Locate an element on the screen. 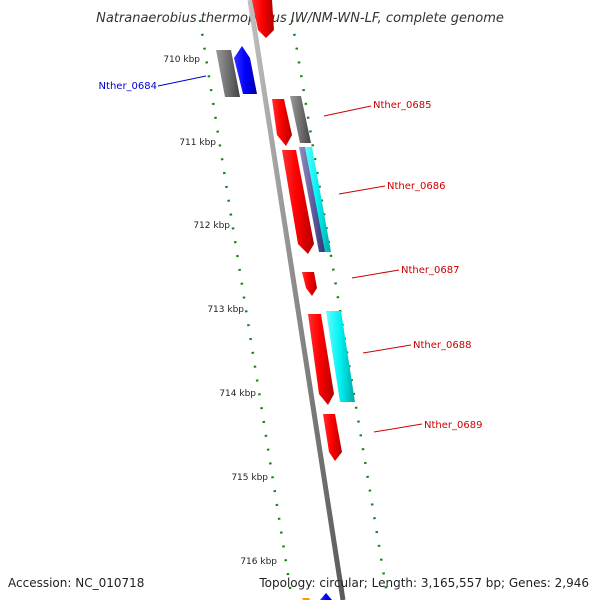  gene-arrow-partial-top is located at coordinates (263, 19).